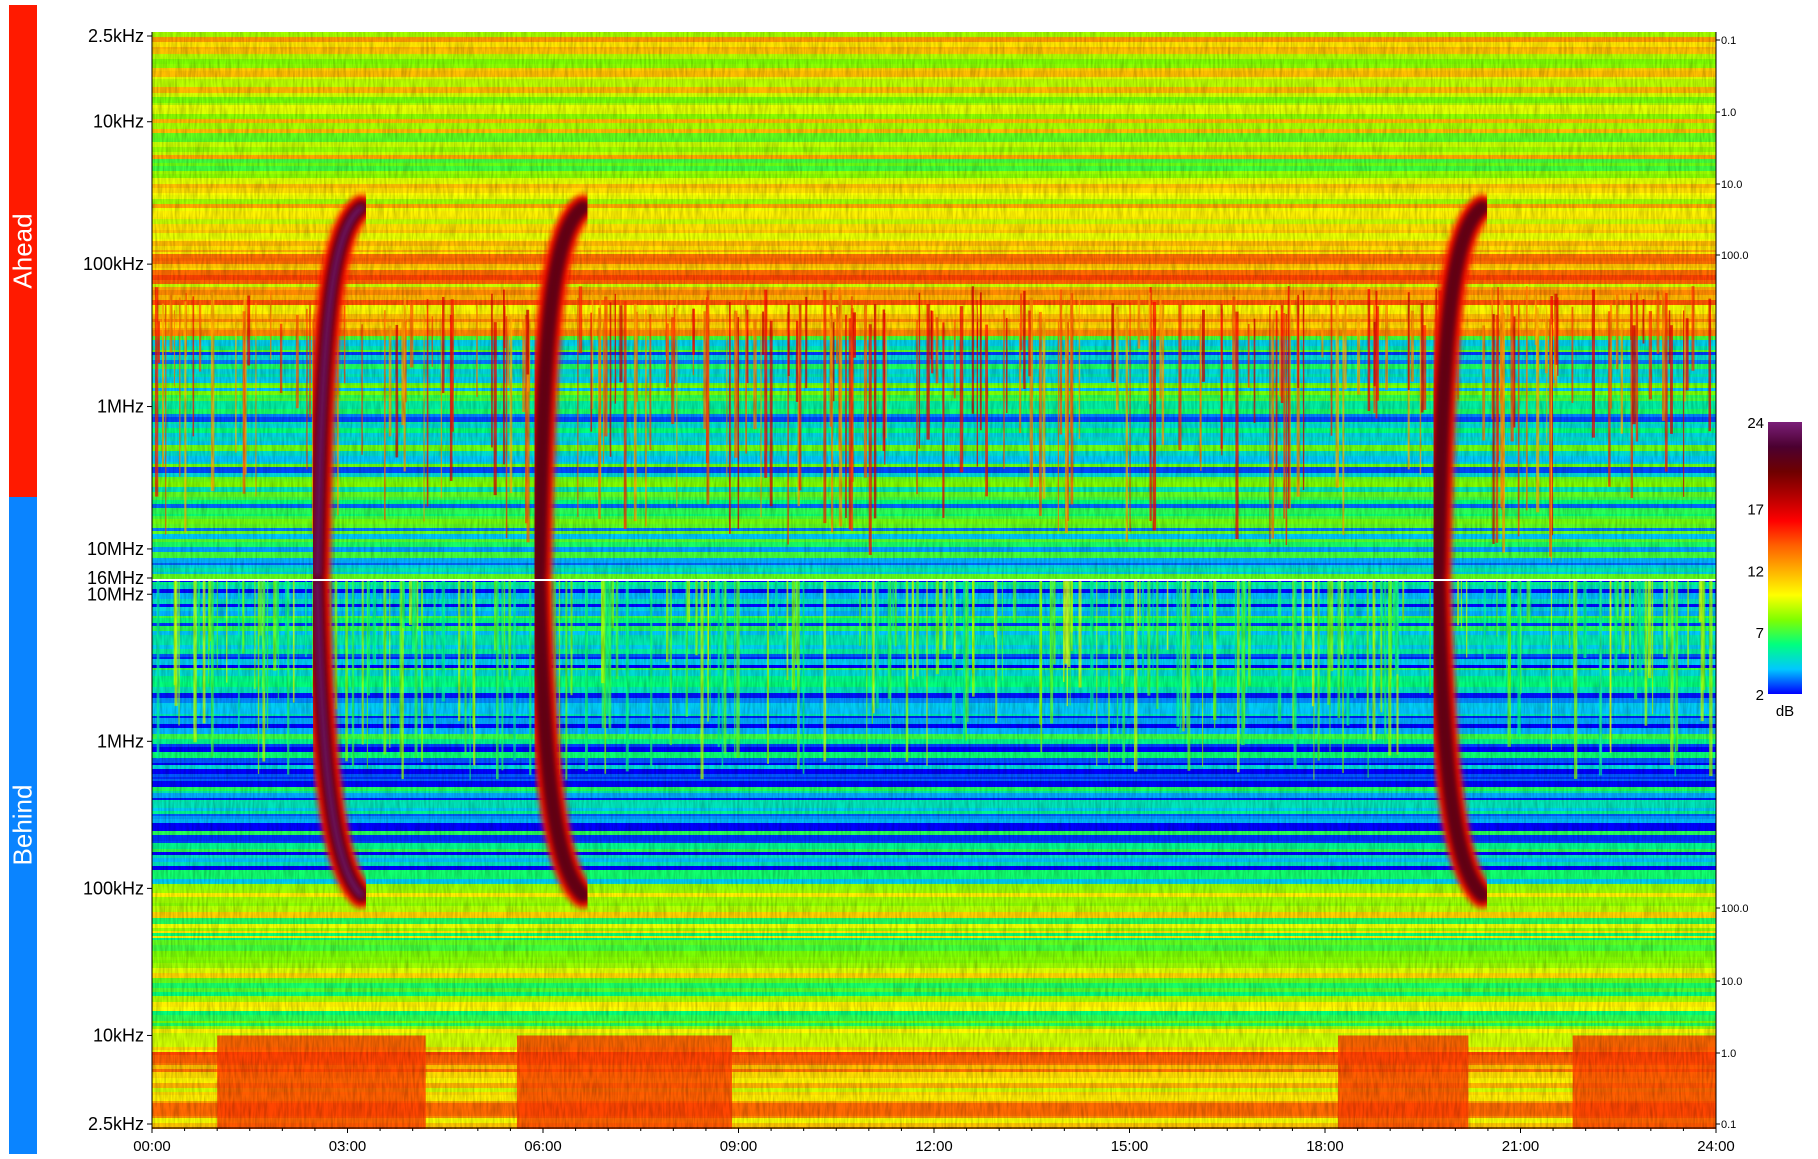  What do you see at coordinates (1755, 571) in the screenshot?
I see `colorbar-tick-label: 12` at bounding box center [1755, 571].